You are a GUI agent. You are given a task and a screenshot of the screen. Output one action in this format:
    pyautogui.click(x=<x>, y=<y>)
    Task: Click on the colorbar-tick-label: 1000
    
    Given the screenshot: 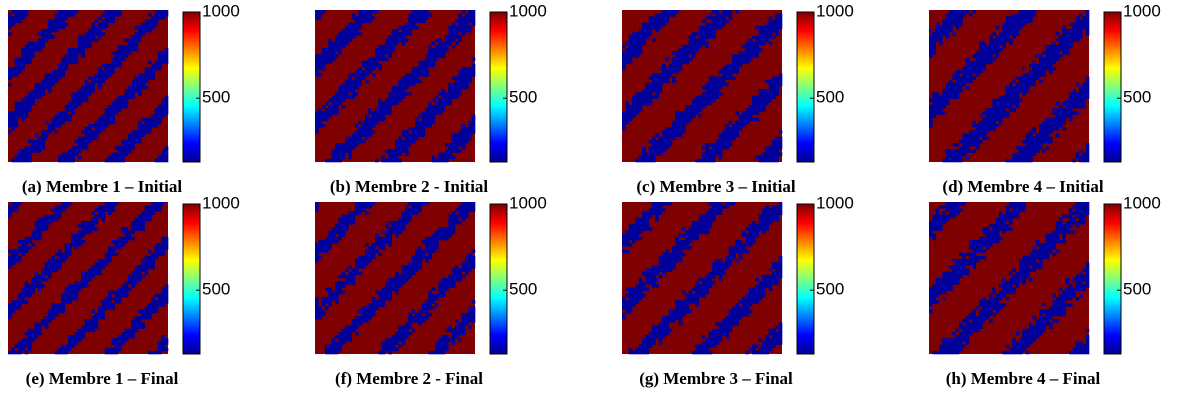 What is the action you would take?
    pyautogui.click(x=221, y=10)
    